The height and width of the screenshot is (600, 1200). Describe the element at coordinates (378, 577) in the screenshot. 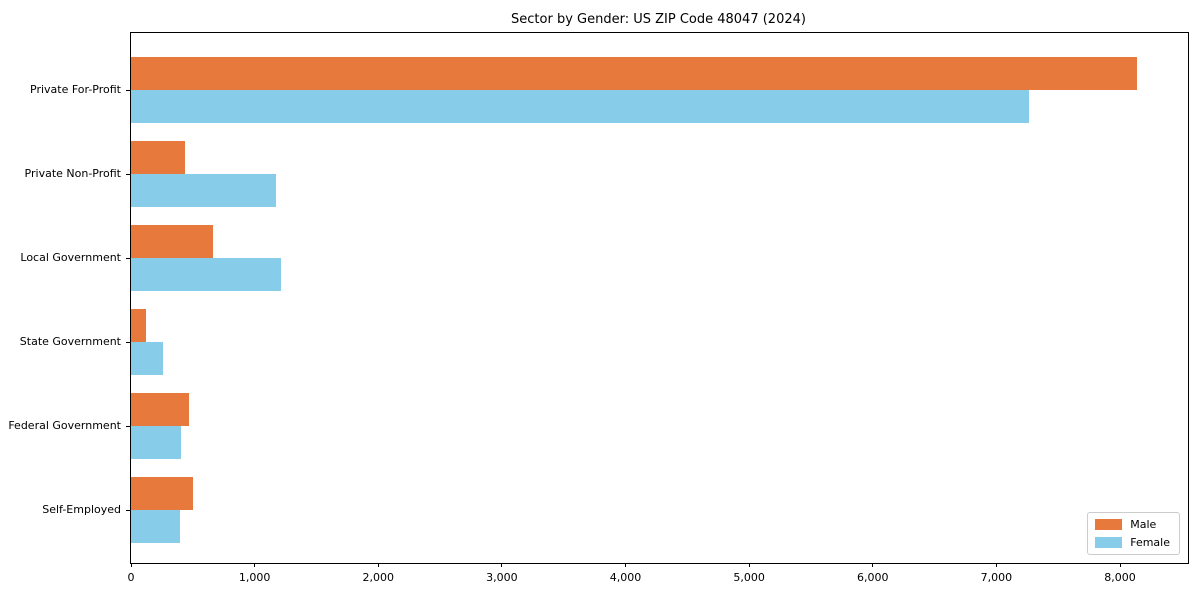

I see `x-label-2000: 2,000` at that location.